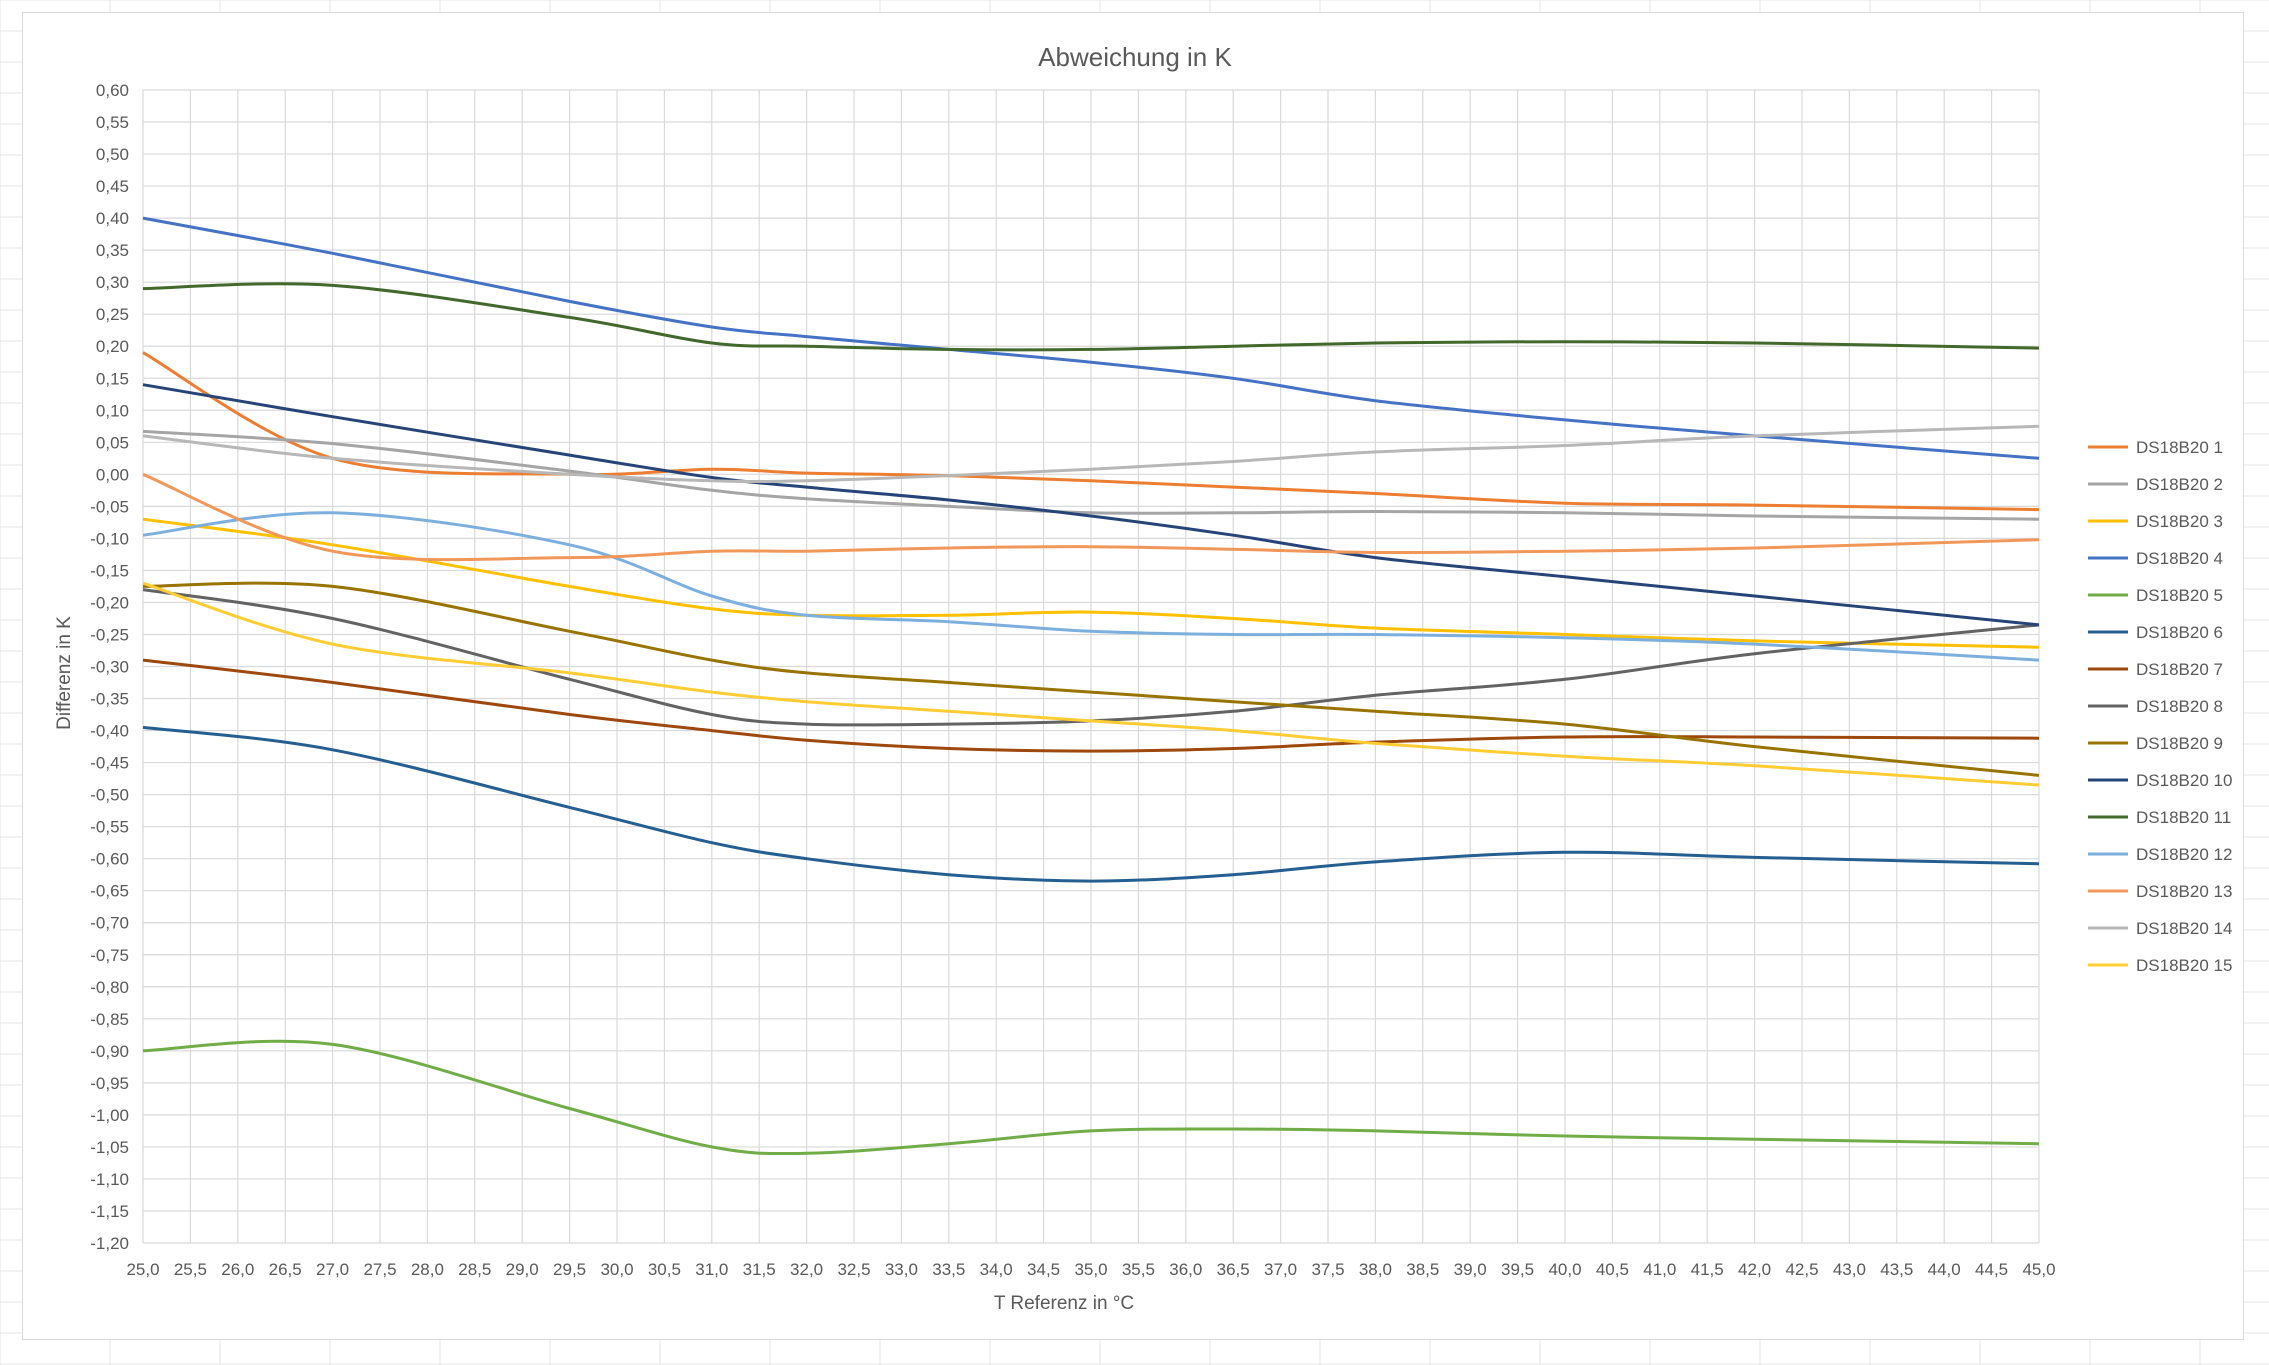 This screenshot has width=2269, height=1365. What do you see at coordinates (427, 1269) in the screenshot?
I see `x-tick-label: 28,0` at bounding box center [427, 1269].